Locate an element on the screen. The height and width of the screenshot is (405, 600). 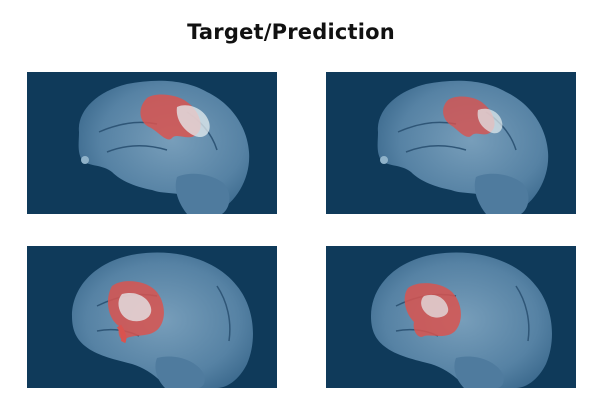
target-panel-bottom is located at coordinates (152, 317).